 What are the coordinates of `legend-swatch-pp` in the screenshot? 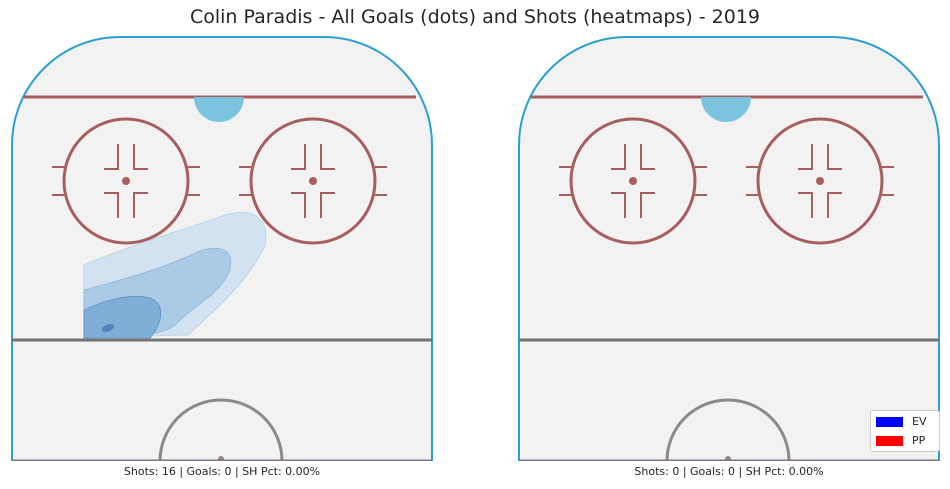 It's located at (889, 440).